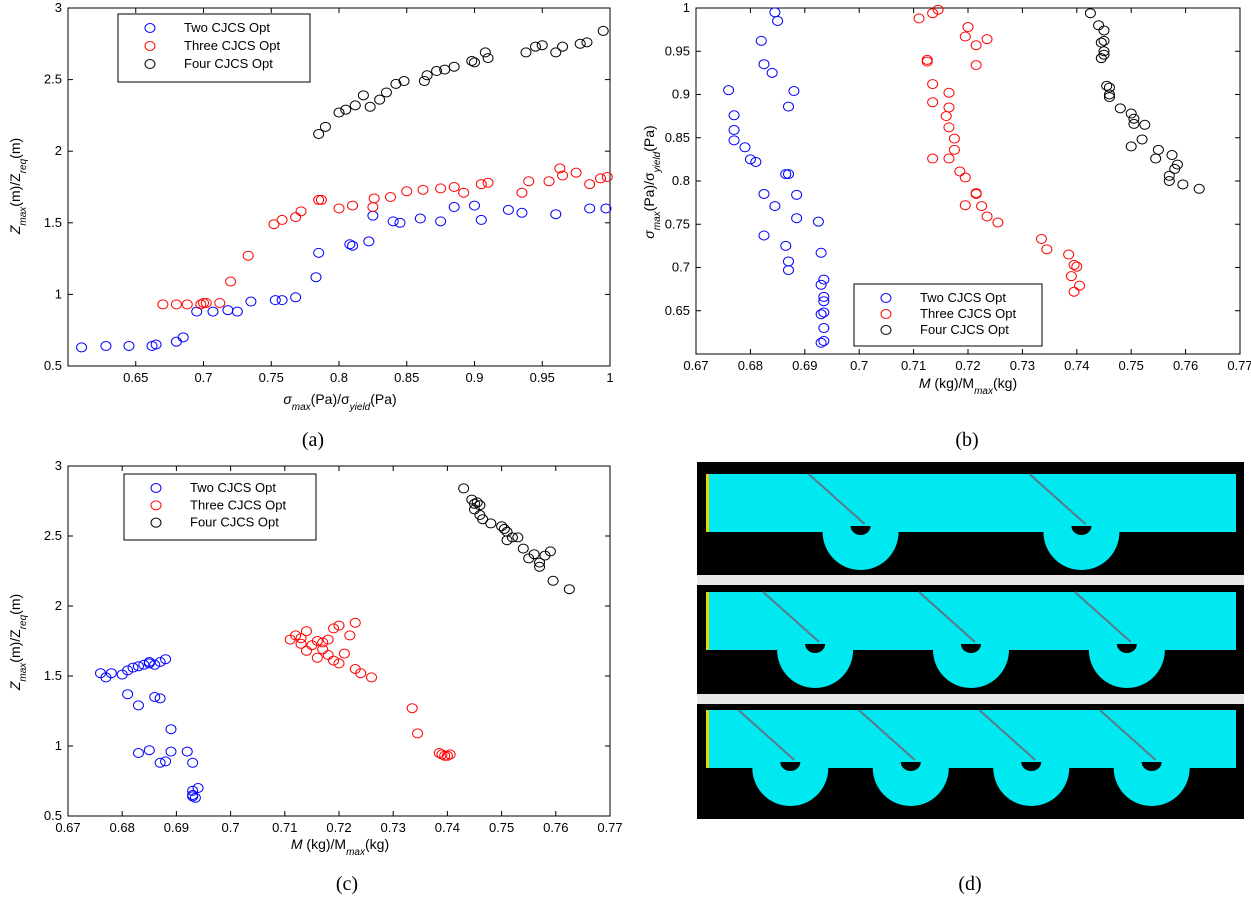 Image resolution: width=1251 pixels, height=900 pixels. I want to click on y-tick-label: 3, so click(58, 465).